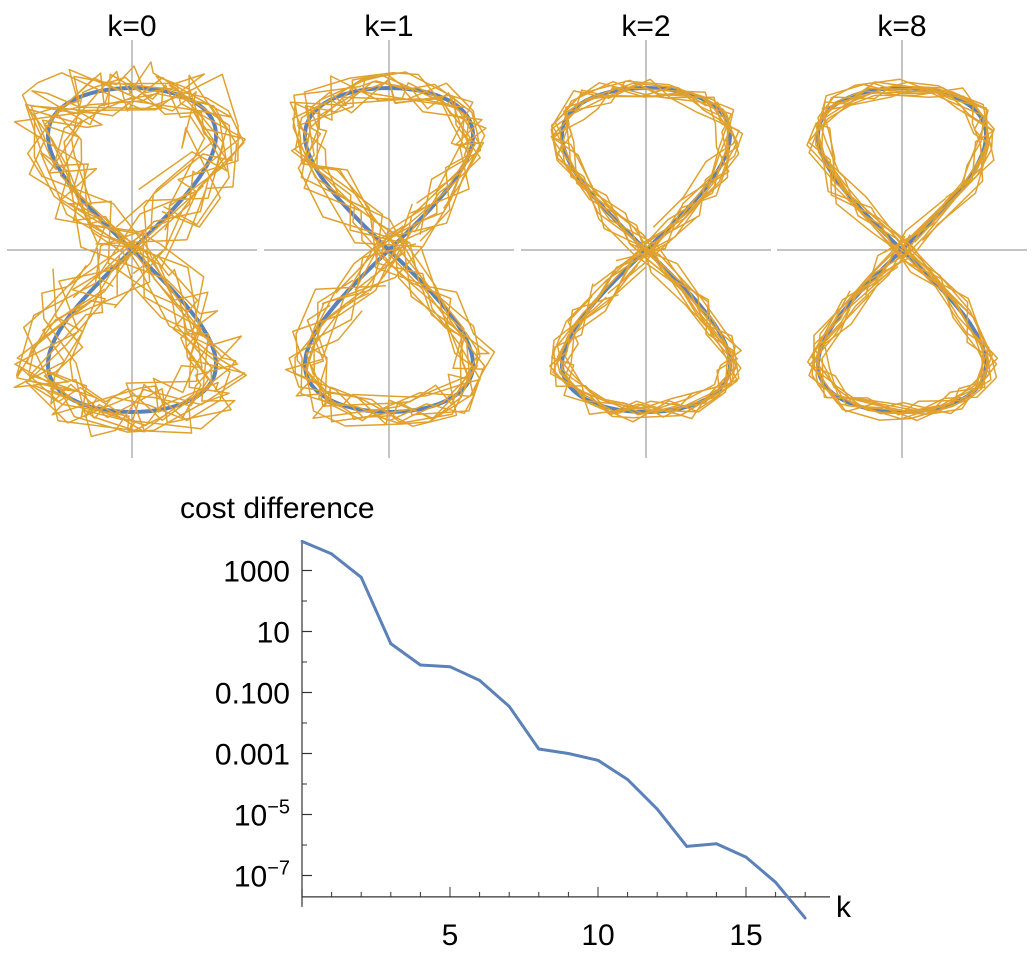 The image size is (1035, 955). I want to click on panel-2: k=2, so click(646, 234).